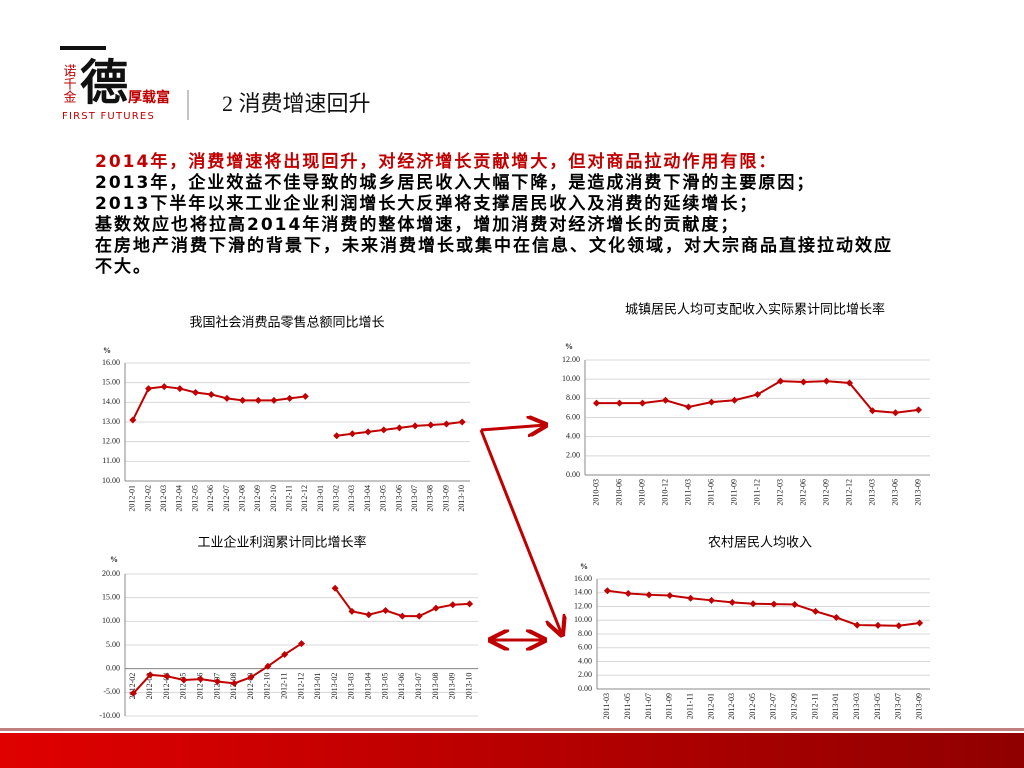  What do you see at coordinates (69, 83) in the screenshot?
I see `logo-side: 诺千金` at bounding box center [69, 83].